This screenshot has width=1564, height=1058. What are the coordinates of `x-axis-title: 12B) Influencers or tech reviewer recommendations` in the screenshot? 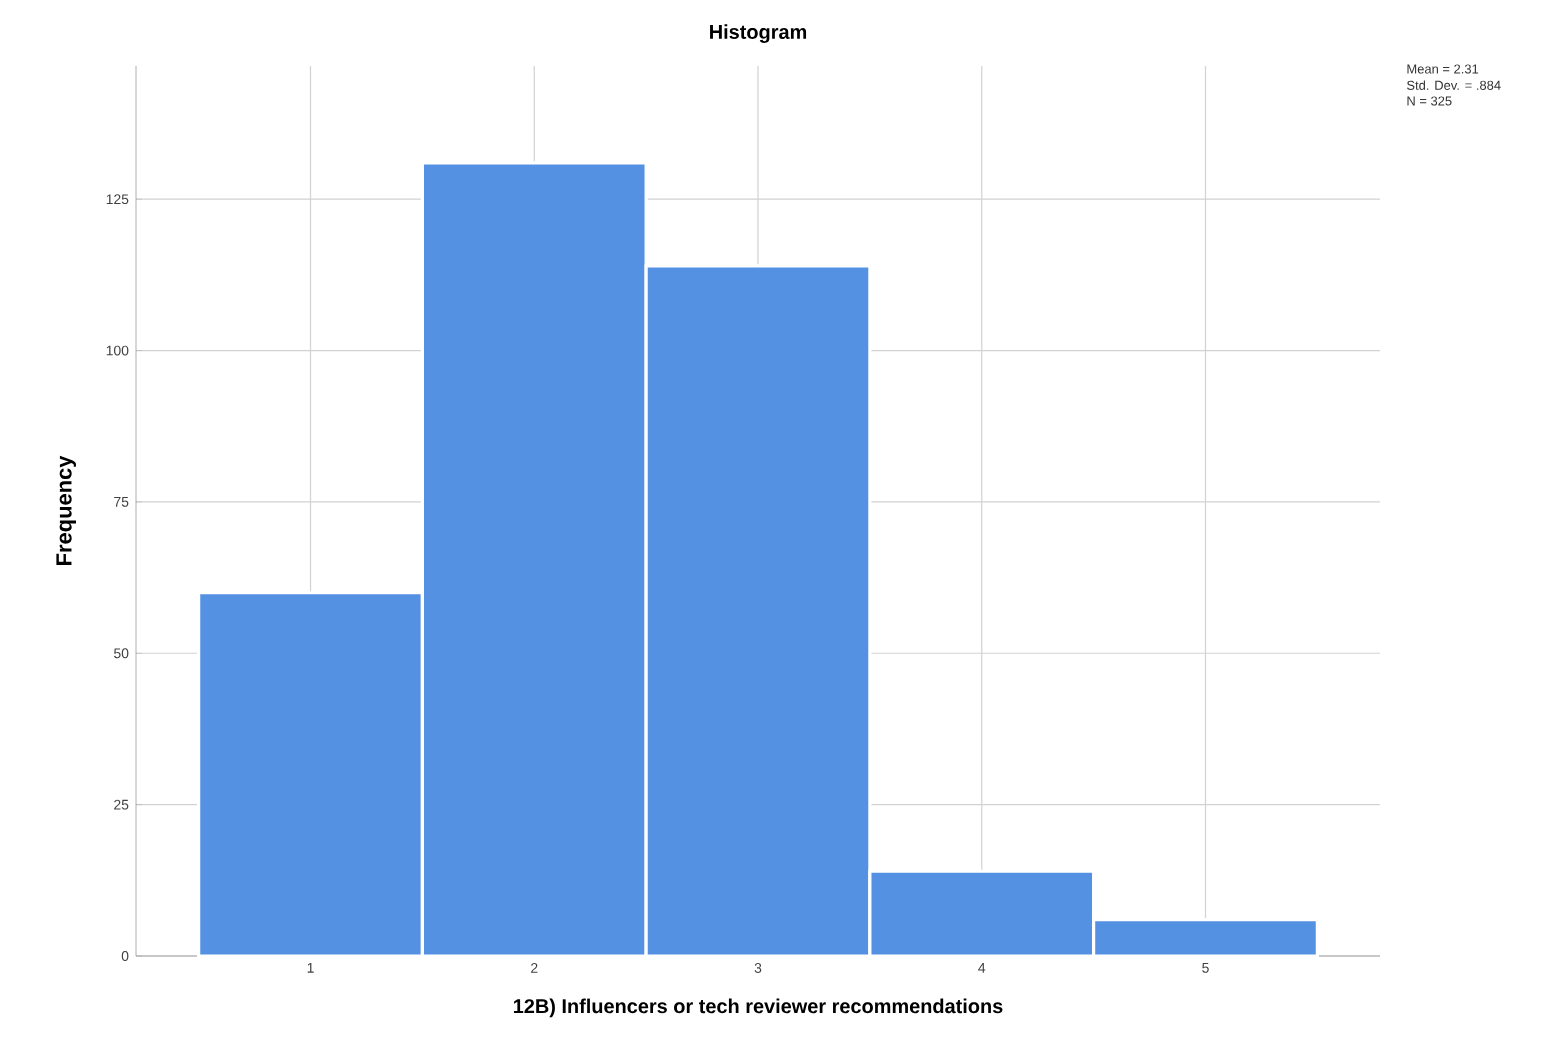 It's located at (758, 1008).